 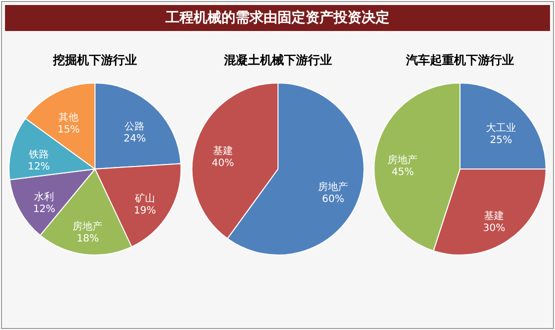 I want to click on slice-label: 公路, so click(x=134, y=126).